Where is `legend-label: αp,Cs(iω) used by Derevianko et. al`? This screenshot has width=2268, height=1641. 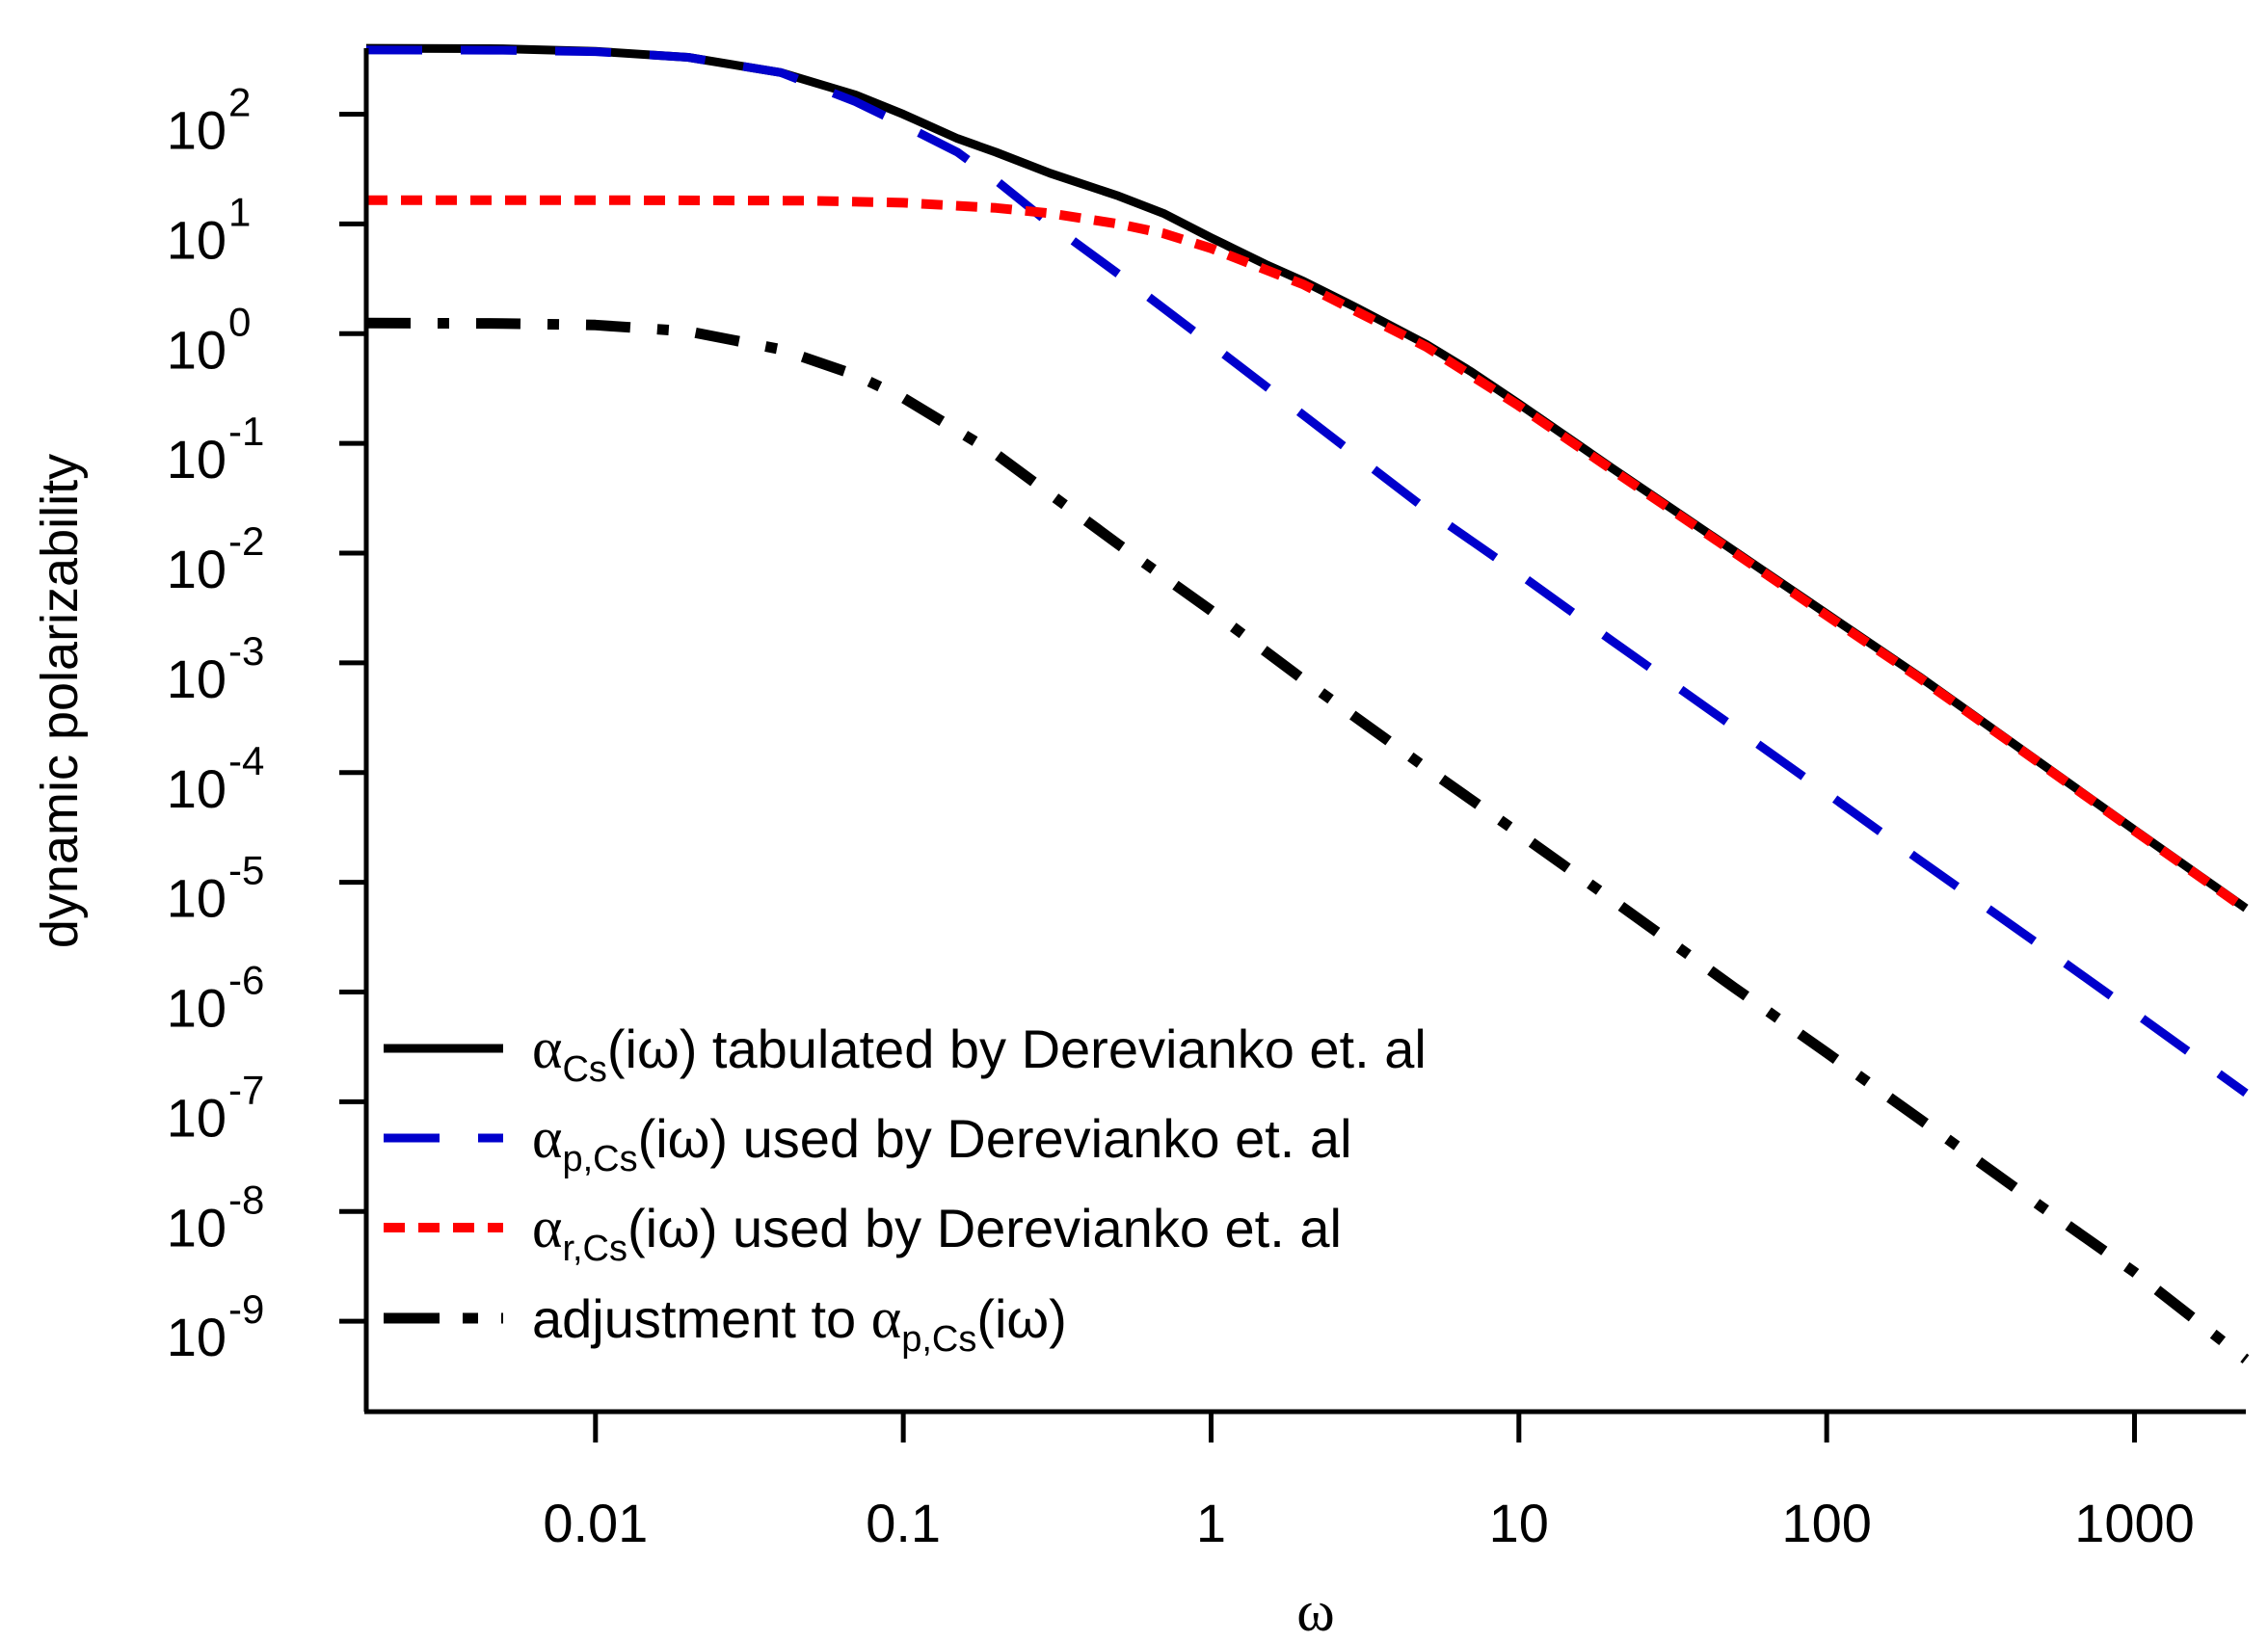 legend-label: αp,Cs(iω) used by Derevianko et. al is located at coordinates (942, 1142).